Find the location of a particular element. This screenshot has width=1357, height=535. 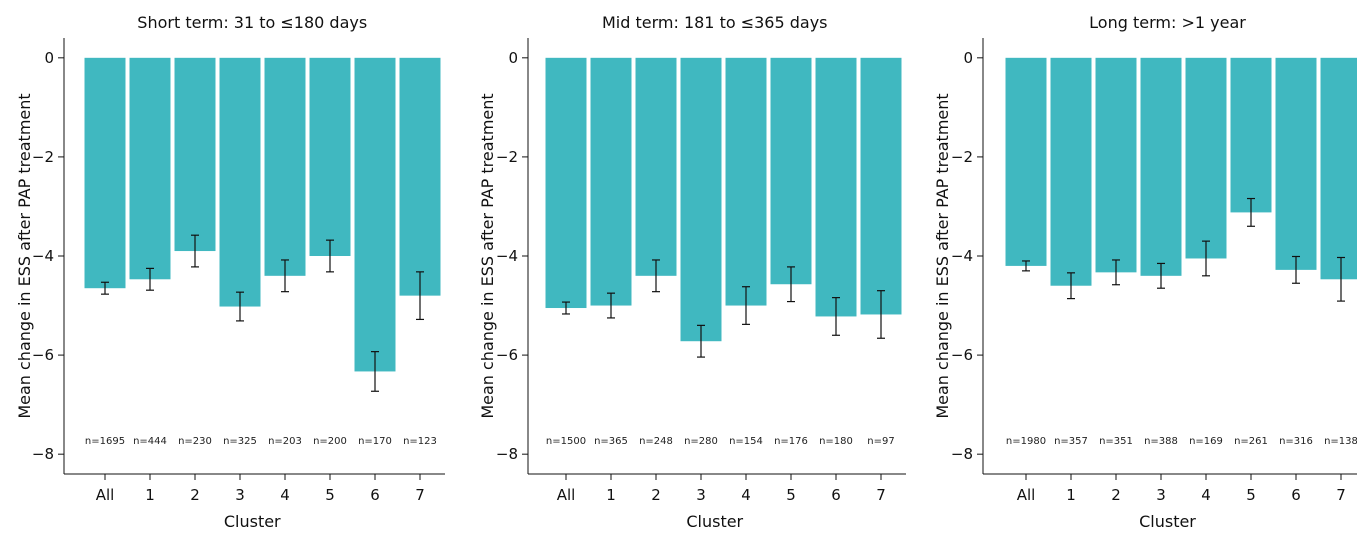

sample-size-label: n=248 is located at coordinates (656, 441).